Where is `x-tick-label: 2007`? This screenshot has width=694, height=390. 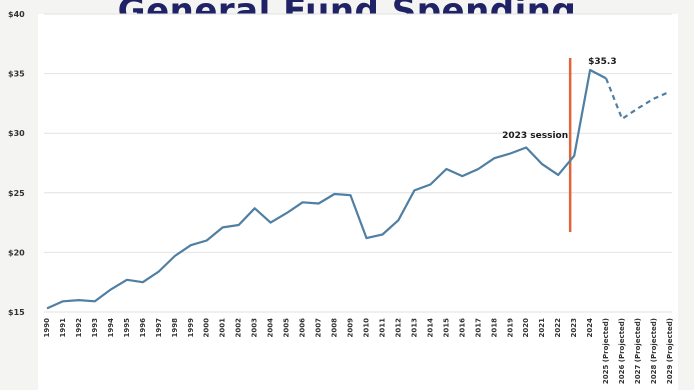 x-tick-label: 2007 is located at coordinates (319, 328).